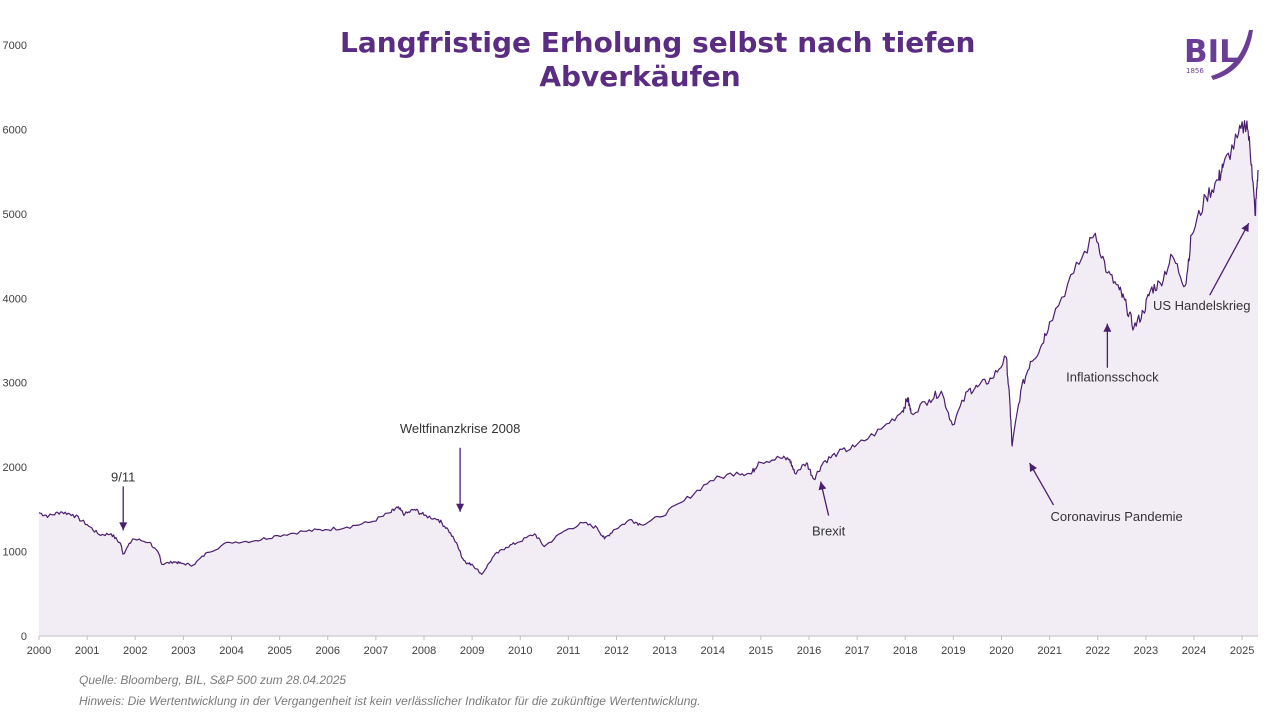 This screenshot has width=1280, height=712. Describe the element at coordinates (135, 651) in the screenshot. I see `x-tick-label: 2002` at that location.